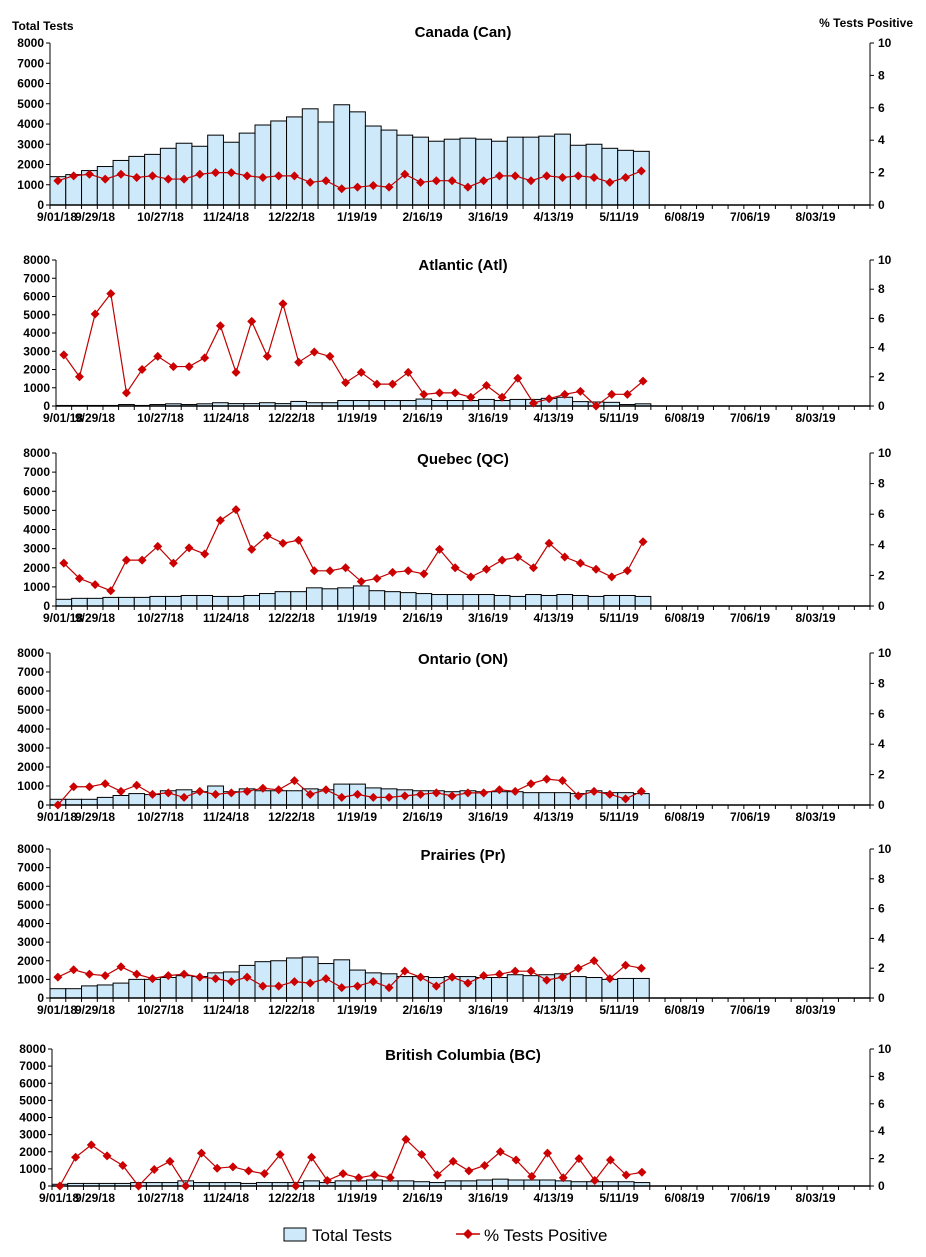 This screenshot has width=926, height=1257. I want to click on x-tick-label: 10/27/18, so click(160, 418).